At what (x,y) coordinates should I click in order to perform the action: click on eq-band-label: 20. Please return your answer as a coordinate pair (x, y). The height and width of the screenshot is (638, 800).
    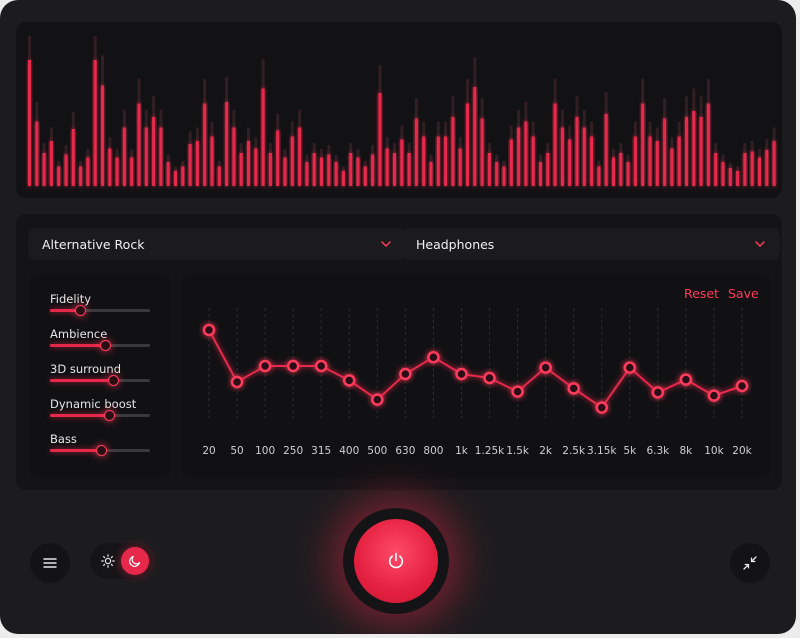
    Looking at the image, I should click on (208, 451).